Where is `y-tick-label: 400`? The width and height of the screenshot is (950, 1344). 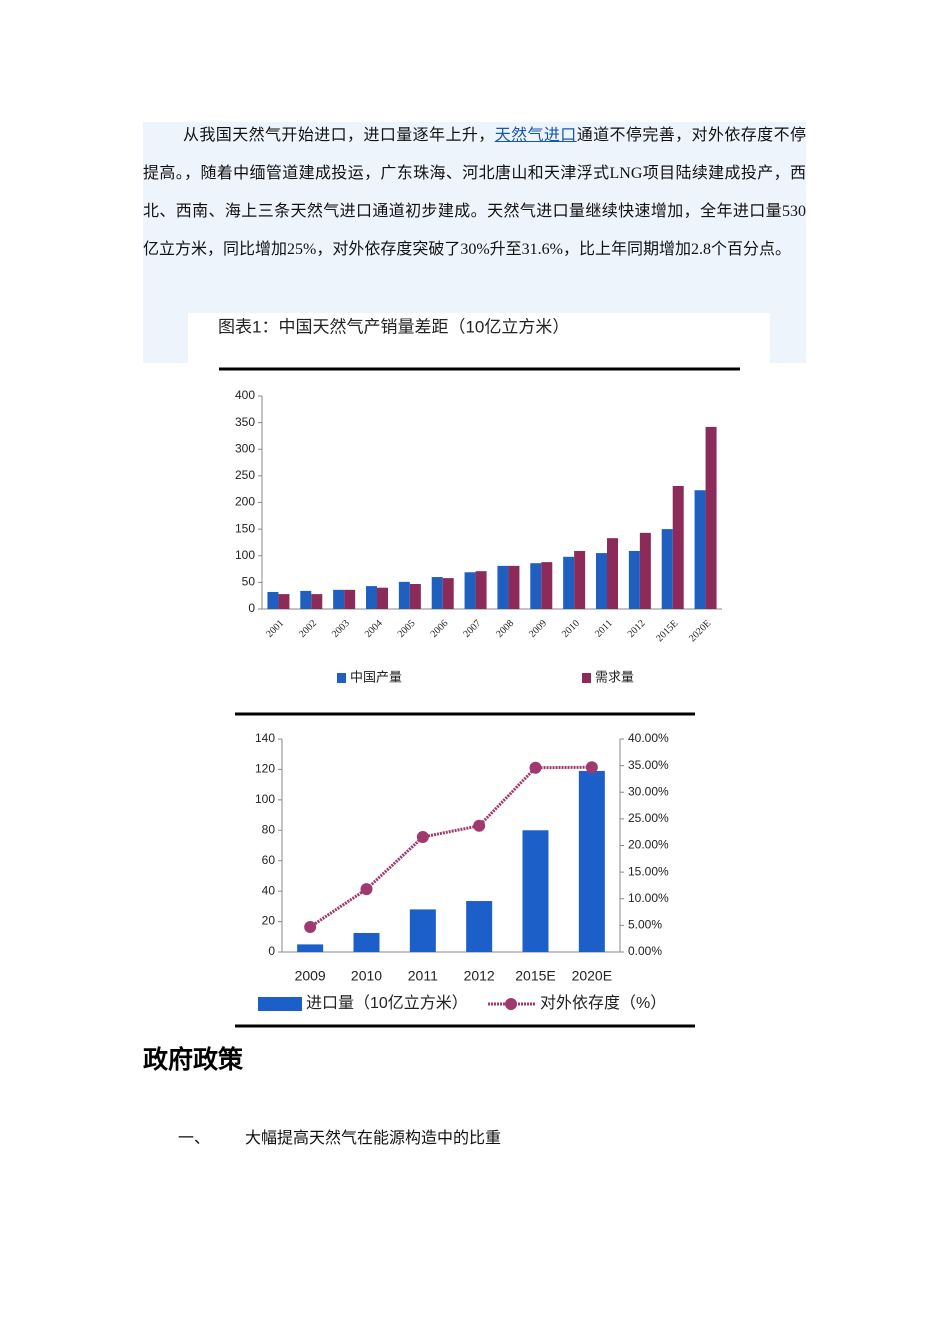
y-tick-label: 400 is located at coordinates (245, 395).